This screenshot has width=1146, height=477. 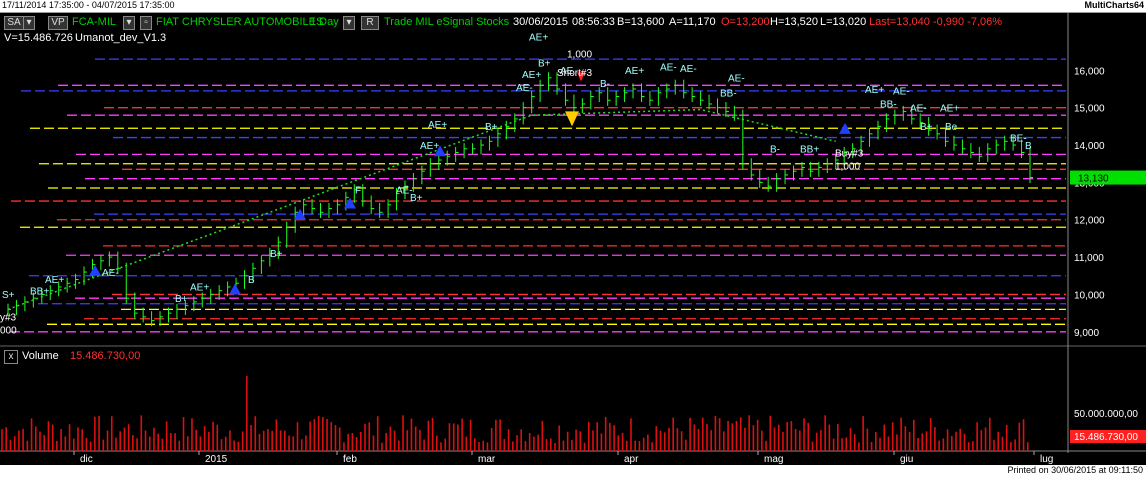 I want to click on printed-note: Printed on 30/06/2015 at 09:11:50, so click(x=1075, y=470).